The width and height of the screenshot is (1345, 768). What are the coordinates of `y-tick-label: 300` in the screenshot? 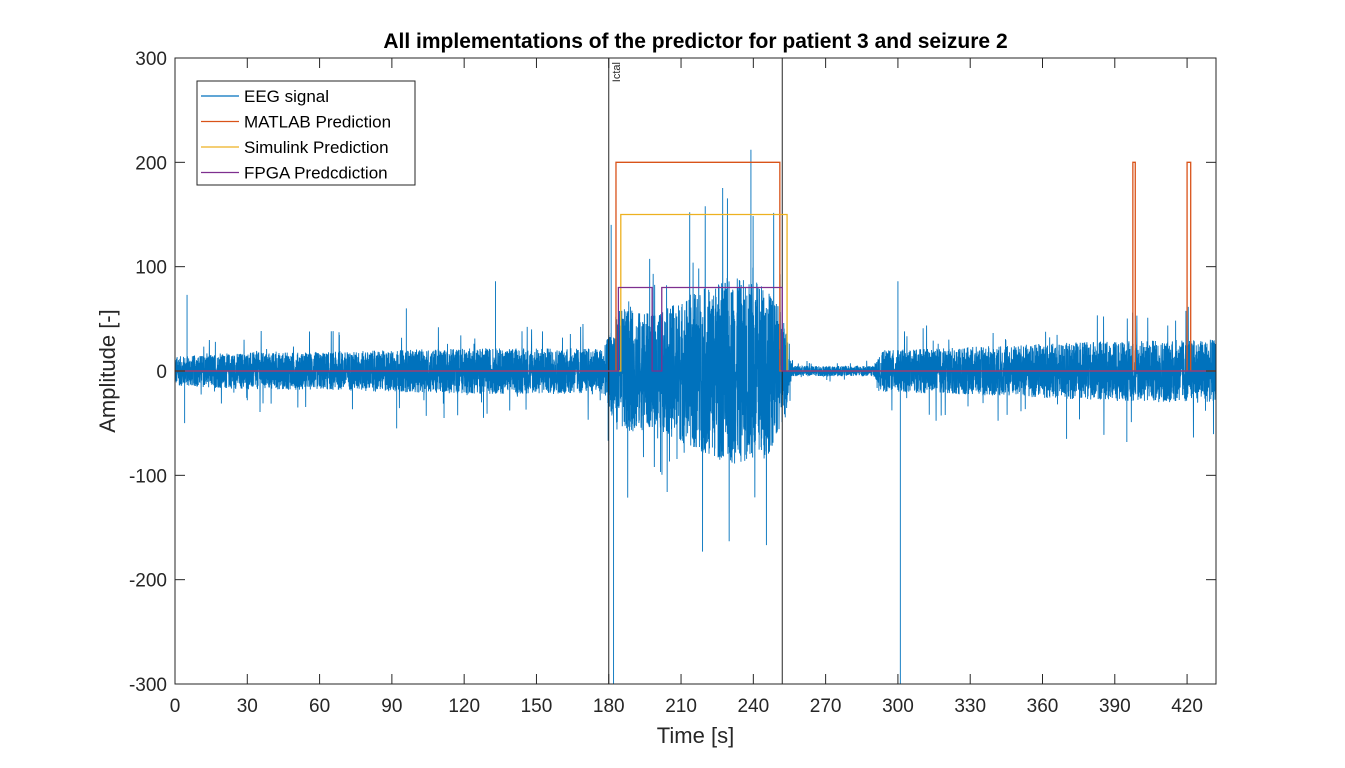 It's located at (151, 59).